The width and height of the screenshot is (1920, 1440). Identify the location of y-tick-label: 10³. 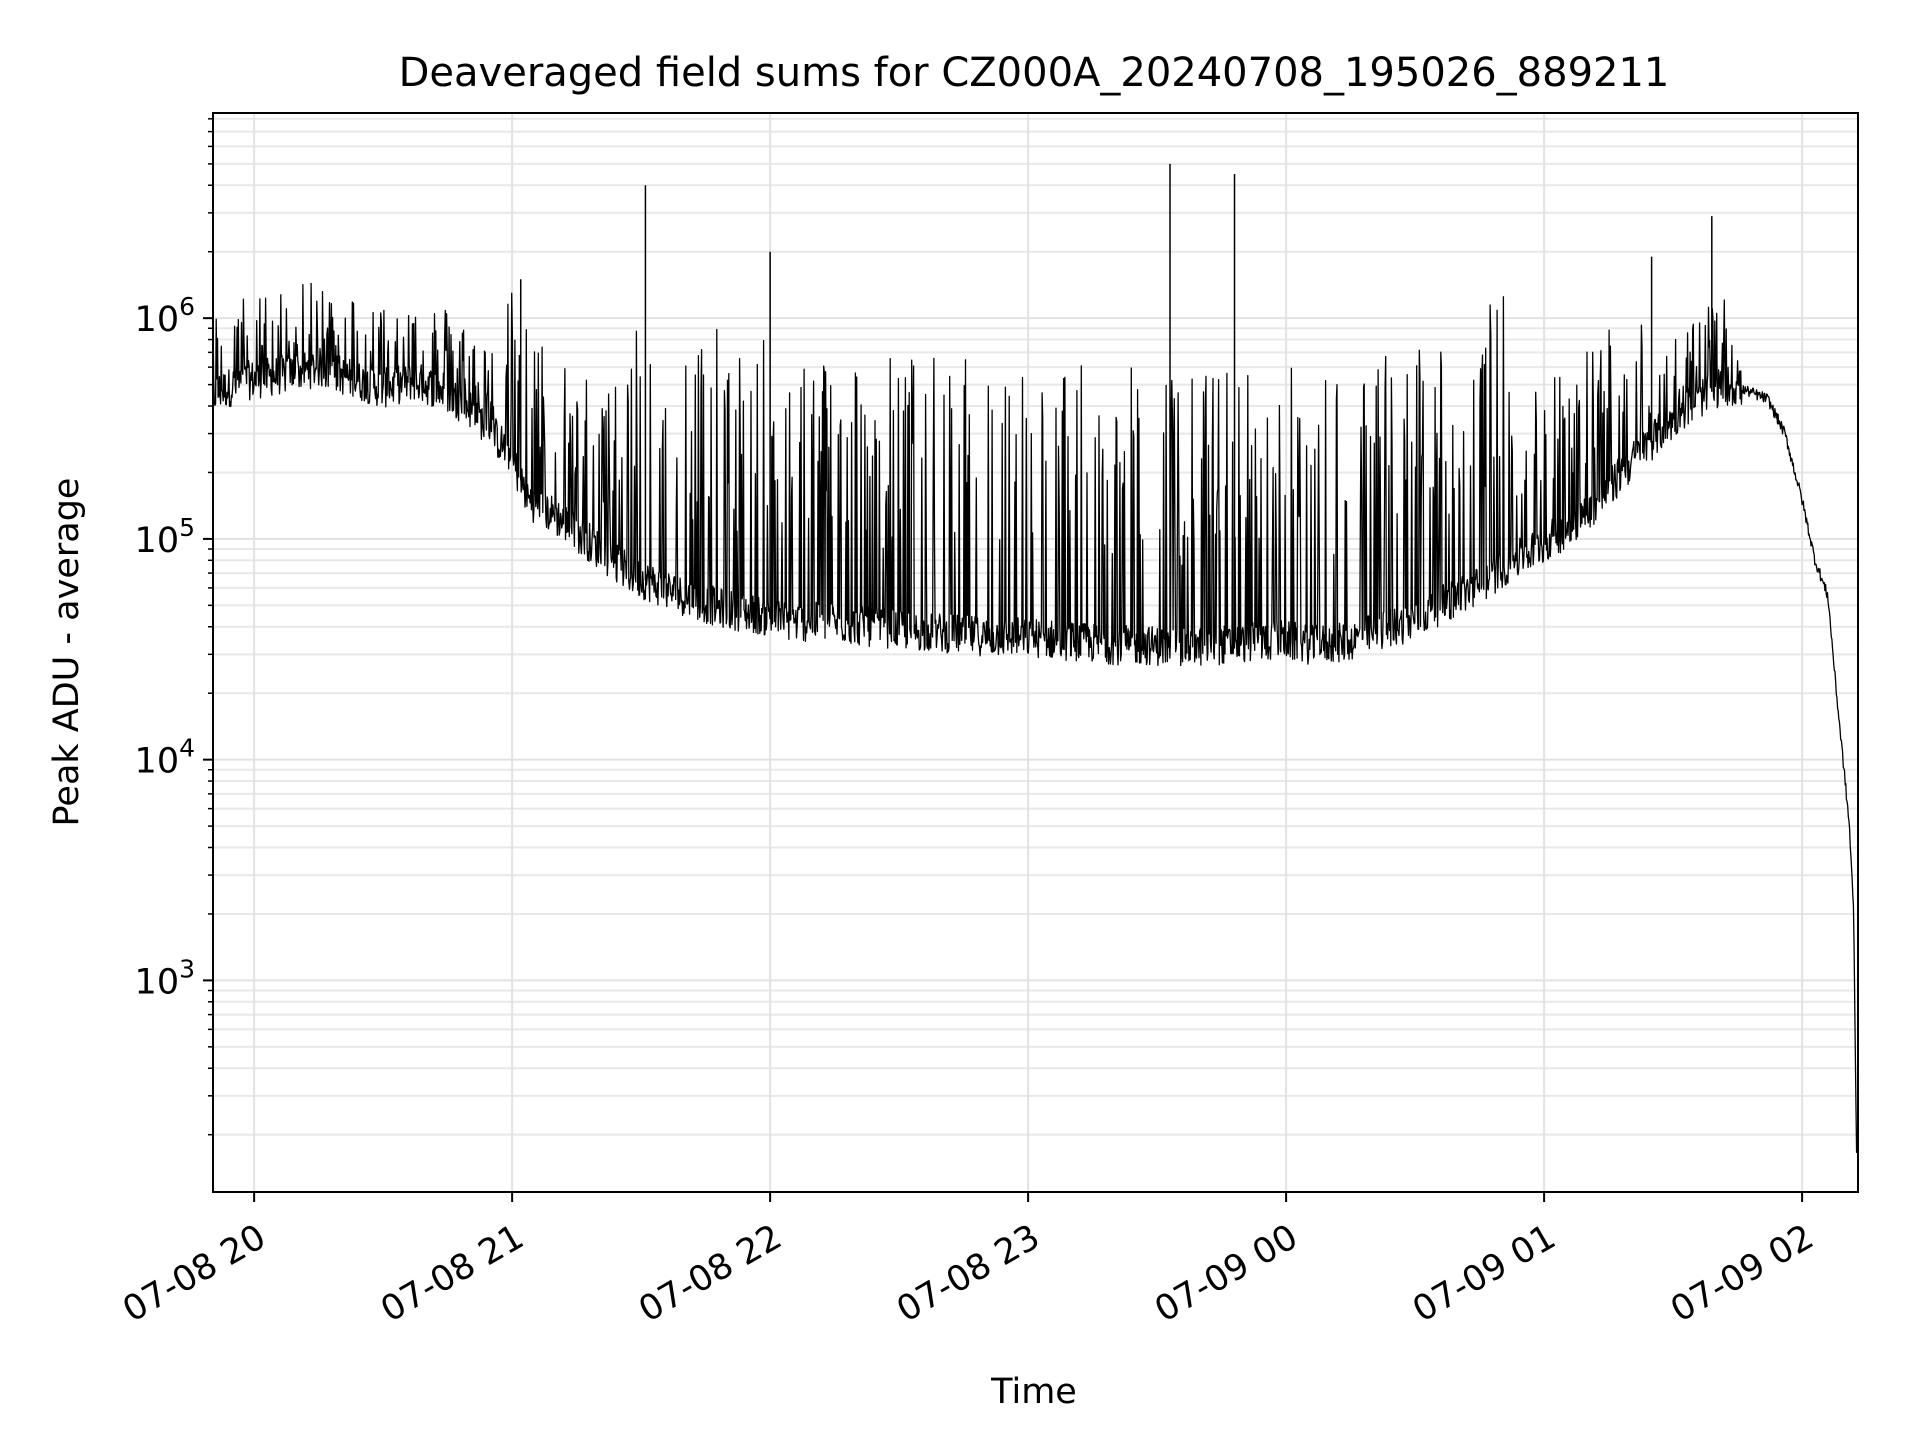
(165, 978).